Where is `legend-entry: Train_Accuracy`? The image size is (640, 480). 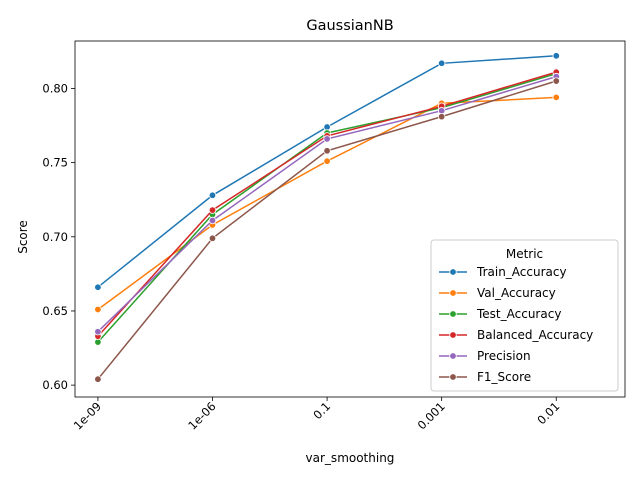
legend-entry: Train_Accuracy is located at coordinates (521, 272).